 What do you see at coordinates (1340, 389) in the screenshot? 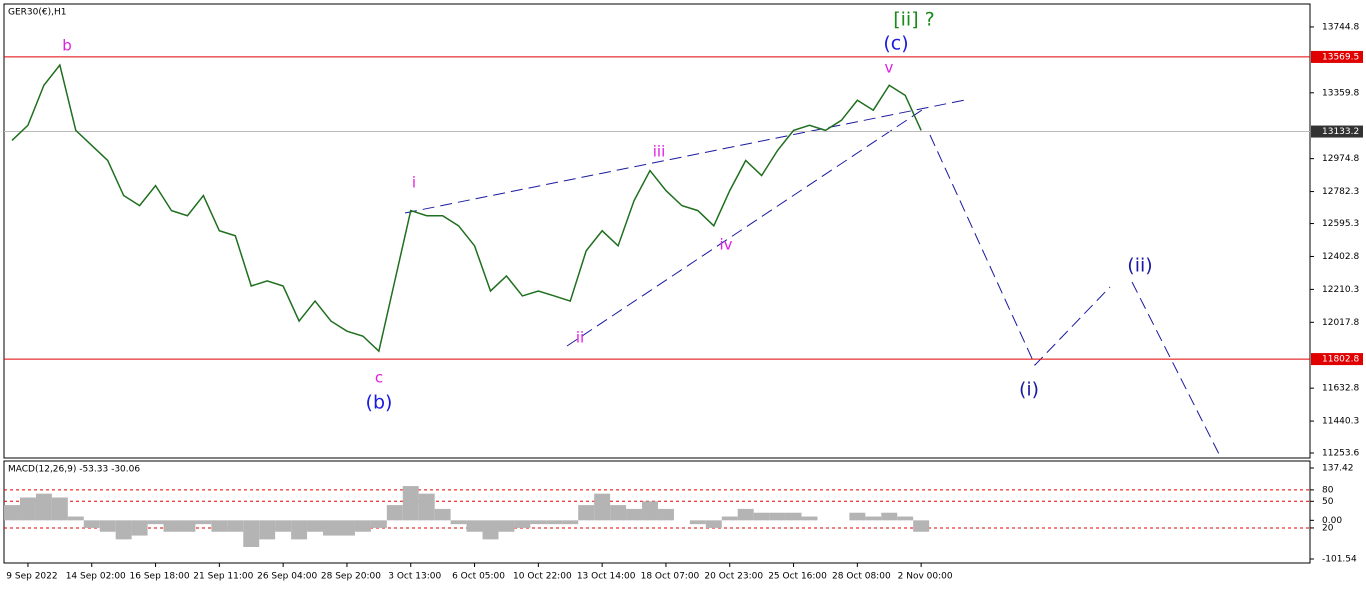
I see `y-tick-label: 11632.8` at bounding box center [1340, 389].